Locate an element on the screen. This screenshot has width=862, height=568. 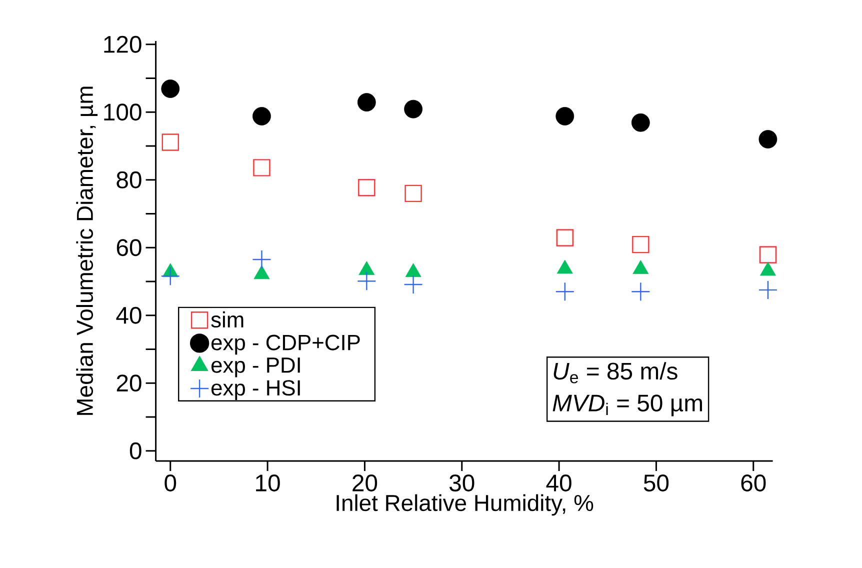
legend-label: exp - CDP+CIP is located at coordinates (285, 344).